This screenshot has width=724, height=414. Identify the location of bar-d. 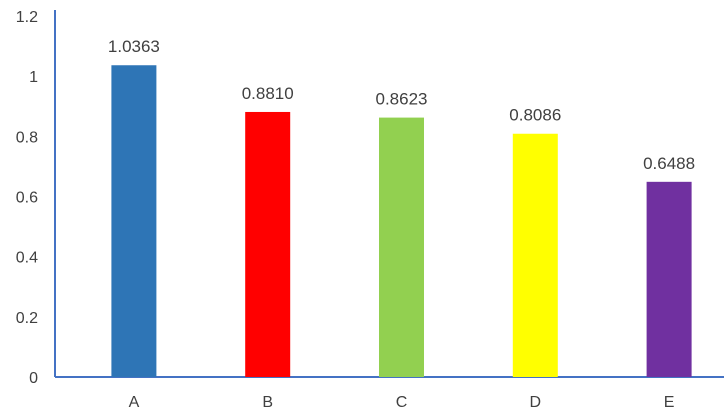
(535, 255).